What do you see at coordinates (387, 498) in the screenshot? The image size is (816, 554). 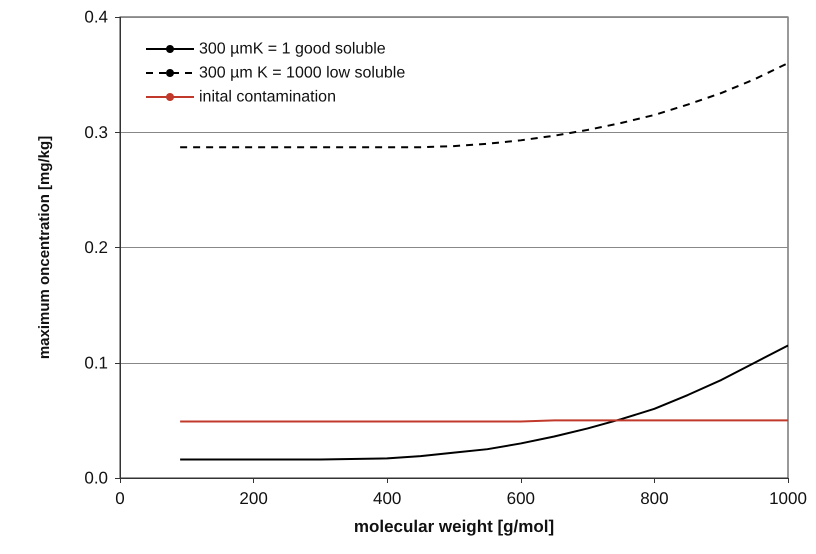 I see `x-tick-label: 400` at bounding box center [387, 498].